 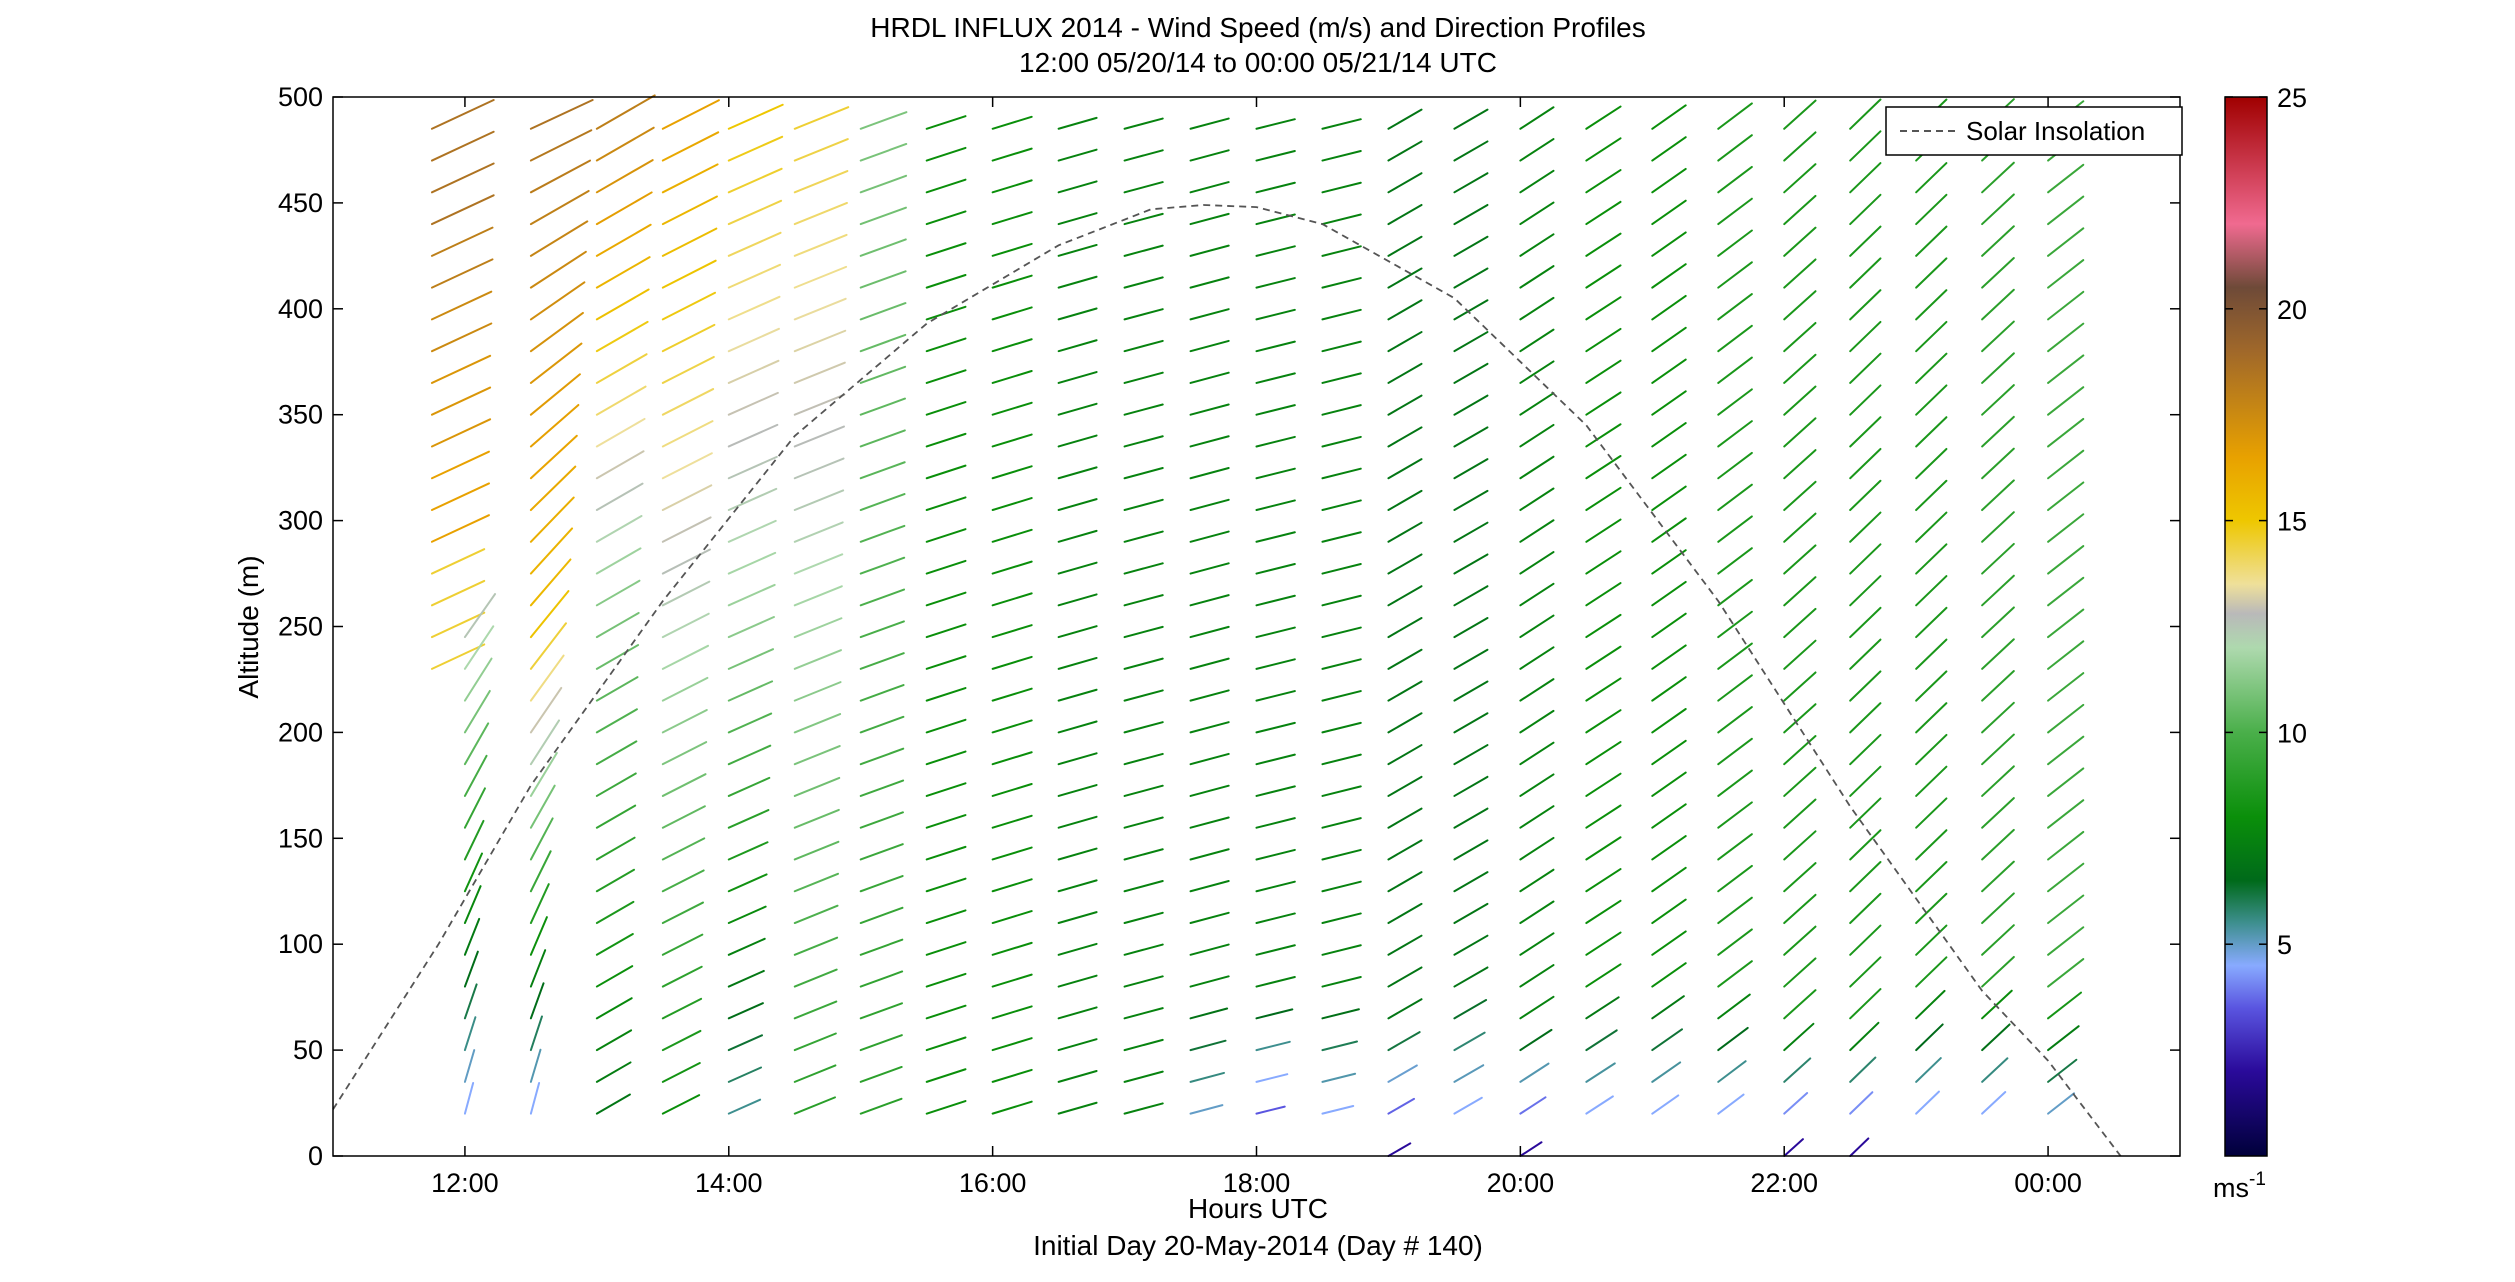 I want to click on y-tick-label: 300, so click(x=300, y=521).